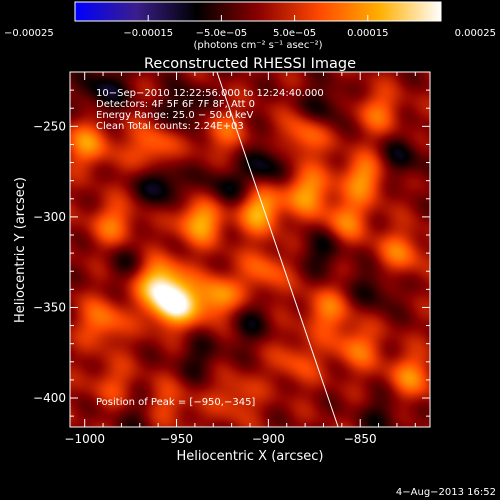  Describe the element at coordinates (49, 398) in the screenshot. I see `y-tick-label: −400` at that location.